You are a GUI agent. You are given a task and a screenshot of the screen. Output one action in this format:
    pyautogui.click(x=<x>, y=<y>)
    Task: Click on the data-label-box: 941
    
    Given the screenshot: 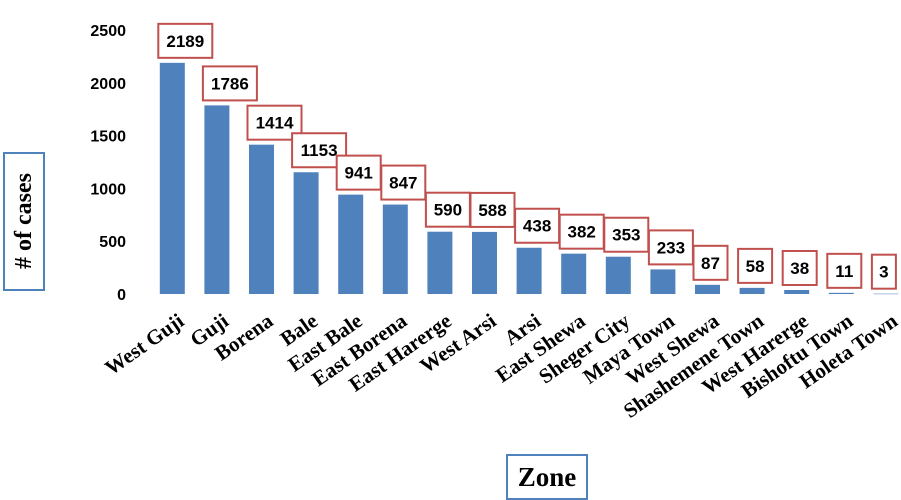 What is the action you would take?
    pyautogui.click(x=358, y=172)
    